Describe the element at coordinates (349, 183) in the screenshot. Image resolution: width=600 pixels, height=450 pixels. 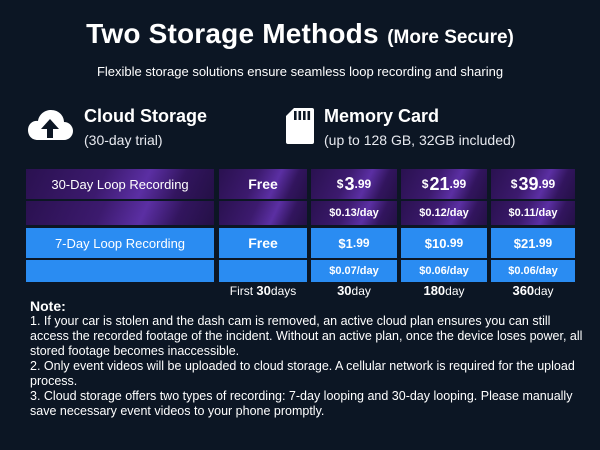
I see `price-whole: 3` at that location.